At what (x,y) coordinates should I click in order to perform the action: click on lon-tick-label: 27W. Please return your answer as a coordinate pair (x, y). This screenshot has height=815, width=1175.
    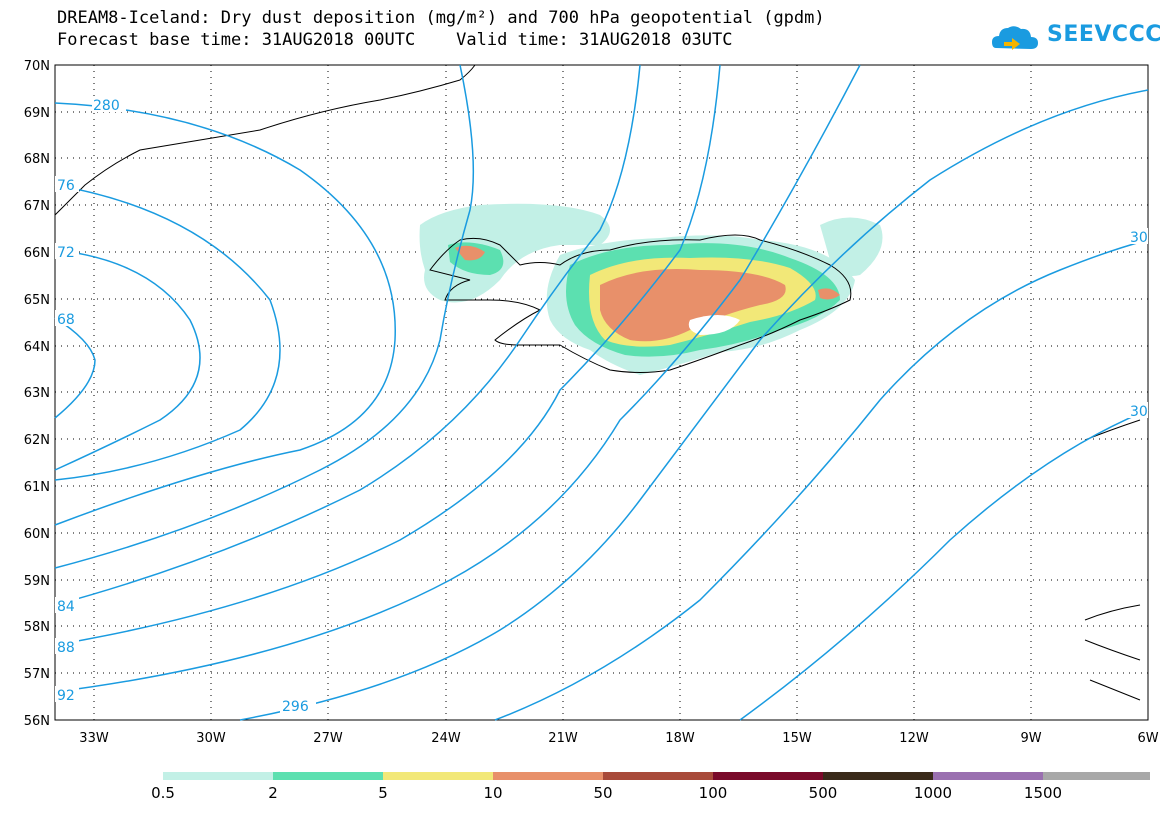
    Looking at the image, I should click on (328, 738).